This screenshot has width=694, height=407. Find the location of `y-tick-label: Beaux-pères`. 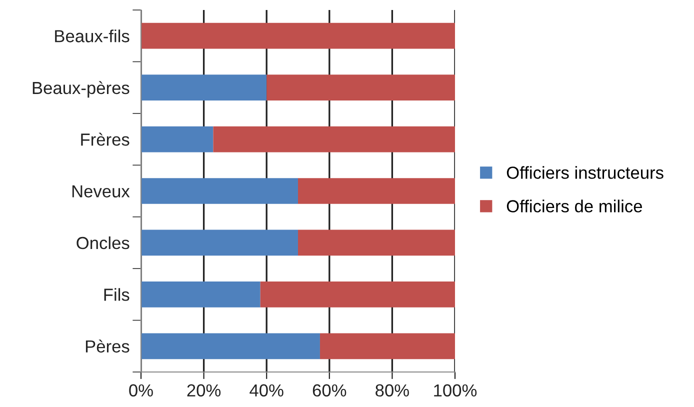

y-tick-label: Beaux-pères is located at coordinates (81, 89).